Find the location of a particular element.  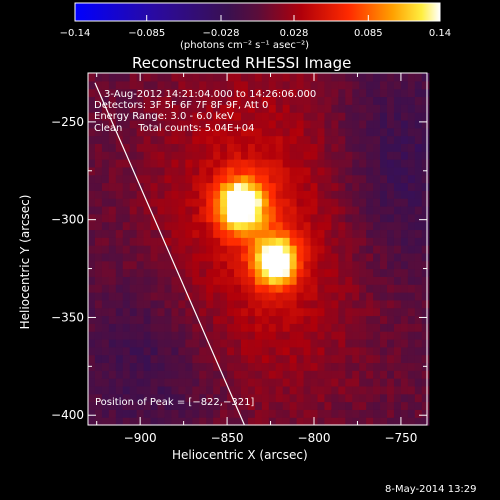

colorbar-tick-label: −0.14 is located at coordinates (75, 33).